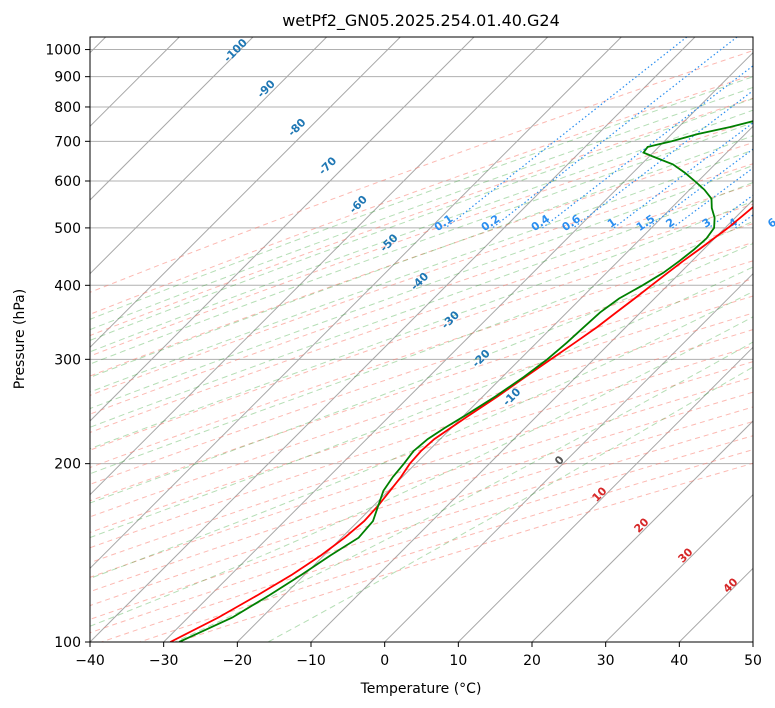 This screenshot has height=708, width=775. Describe the element at coordinates (266, 88) in the screenshot. I see `moist-adiabat-label: -90` at that location.